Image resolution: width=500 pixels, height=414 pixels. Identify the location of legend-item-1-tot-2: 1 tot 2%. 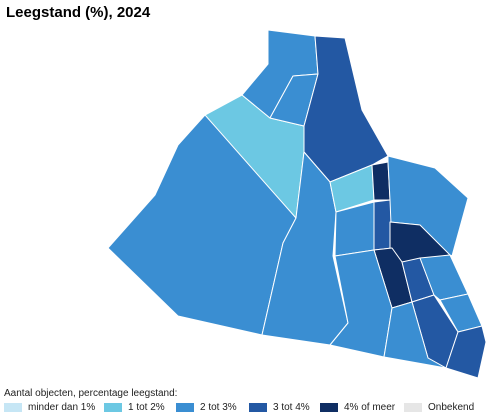
(134, 407).